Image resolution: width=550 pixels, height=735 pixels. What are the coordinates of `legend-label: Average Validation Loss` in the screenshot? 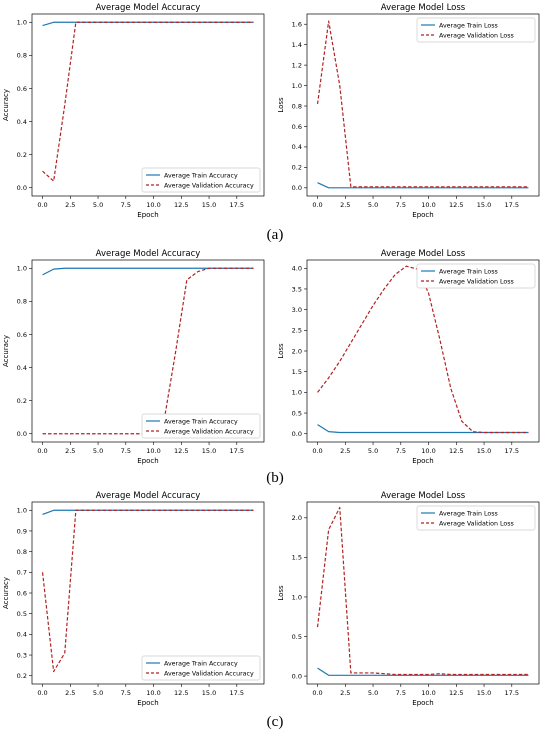 It's located at (476, 35).